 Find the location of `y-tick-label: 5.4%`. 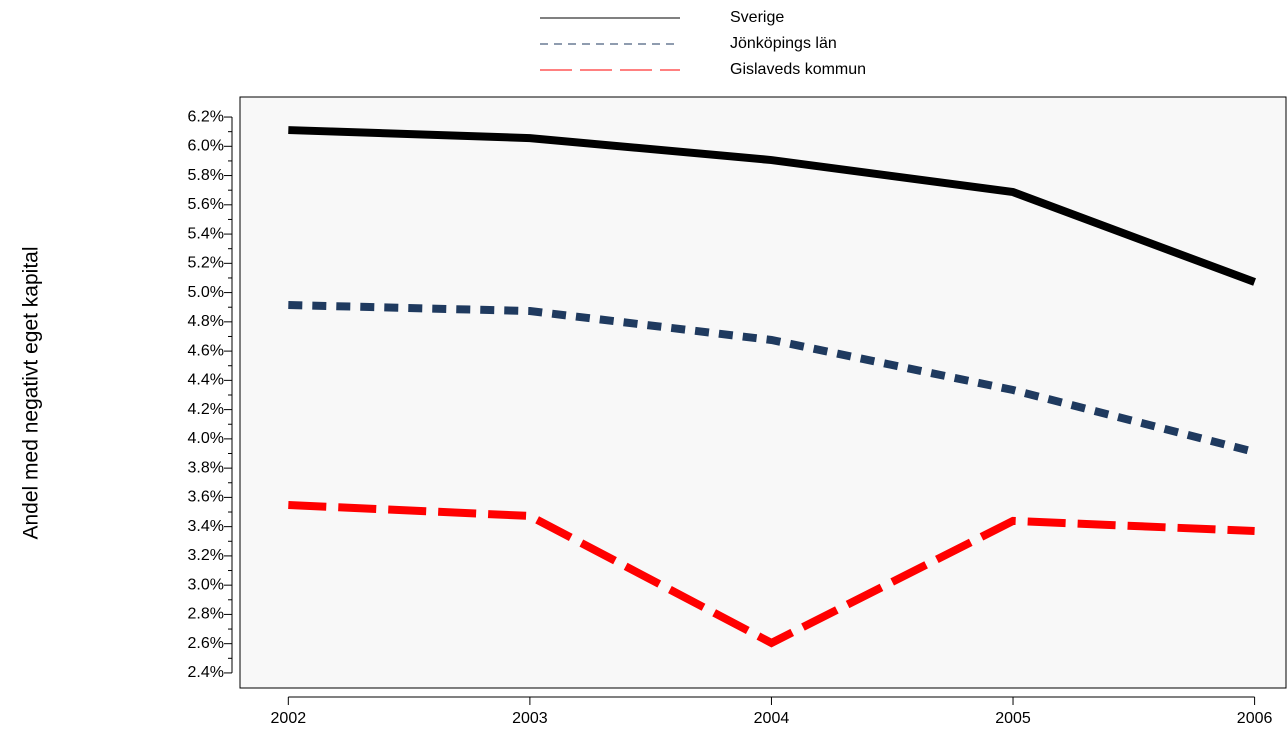

y-tick-label: 5.4% is located at coordinates (206, 233).